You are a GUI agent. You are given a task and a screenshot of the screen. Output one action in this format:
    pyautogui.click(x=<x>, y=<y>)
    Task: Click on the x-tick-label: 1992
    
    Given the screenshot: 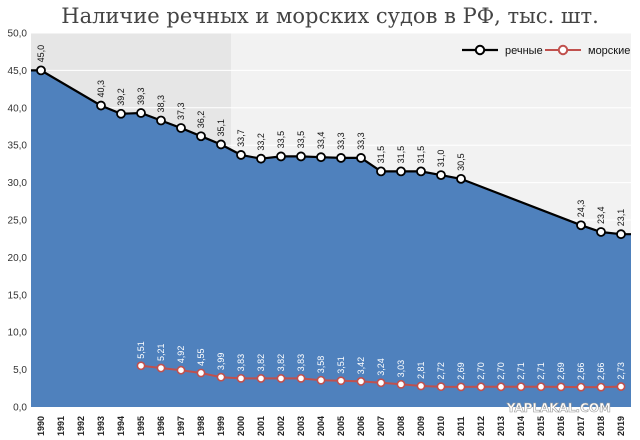 What is the action you would take?
    pyautogui.click(x=81, y=426)
    